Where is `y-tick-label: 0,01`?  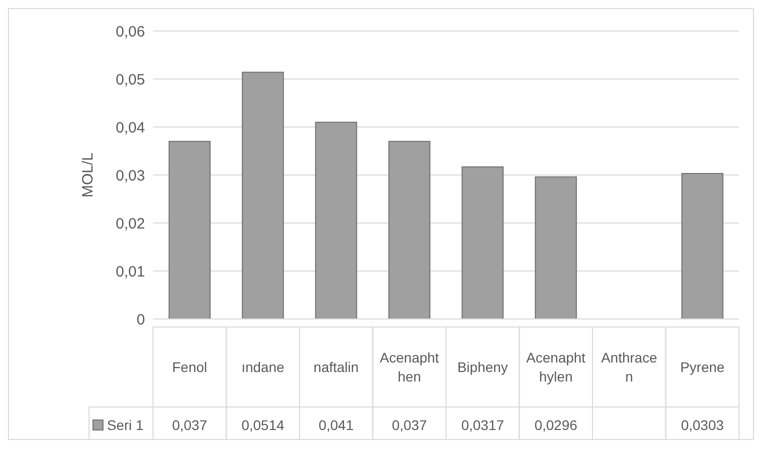
y-tick-label: 0,01 is located at coordinates (130, 271).